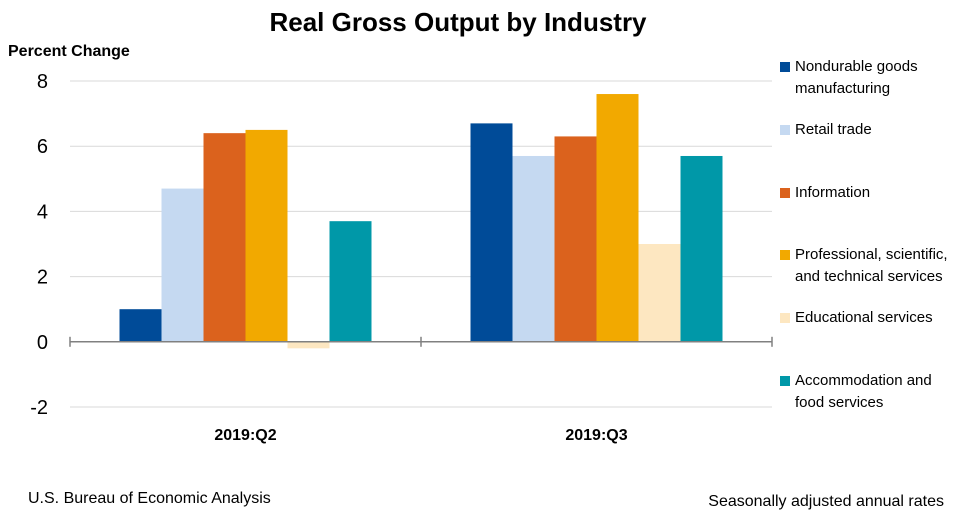 This screenshot has height=518, width=965. I want to click on legend-label: manufacturing, so click(842, 88).